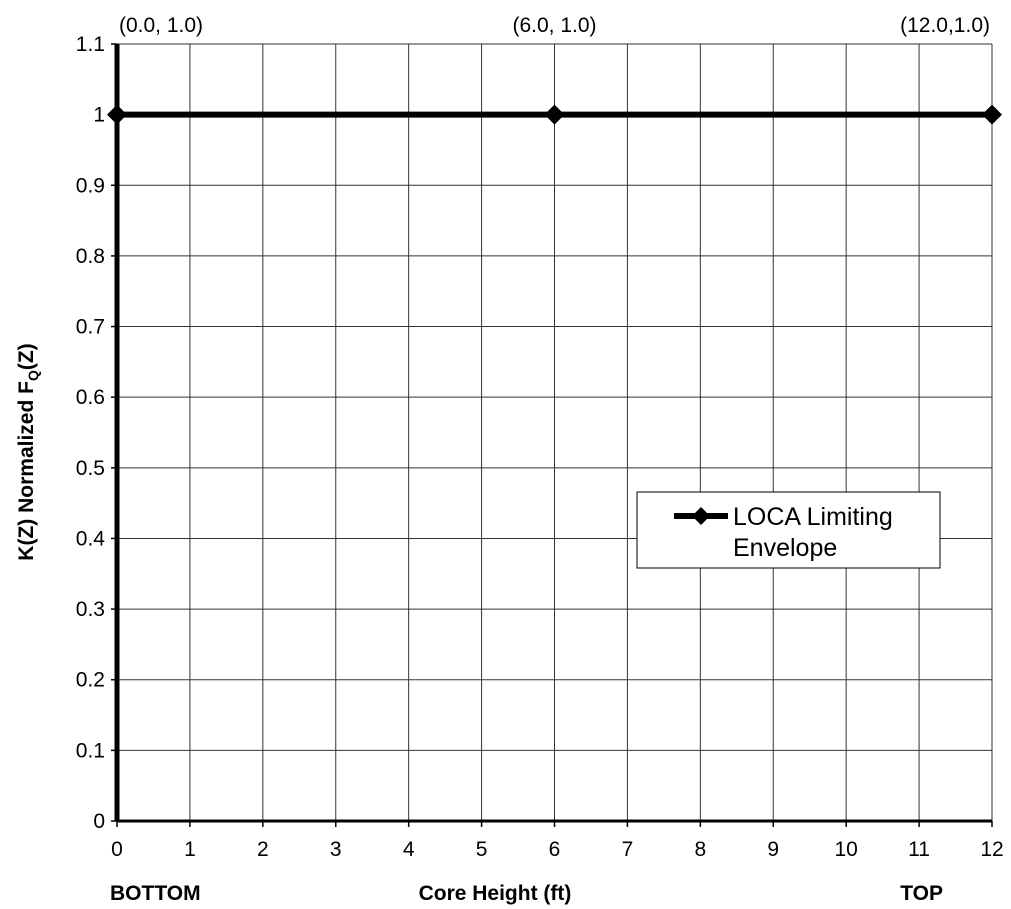 The image size is (1011, 909). I want to click on y-tick-label: 0.4, so click(91, 538).